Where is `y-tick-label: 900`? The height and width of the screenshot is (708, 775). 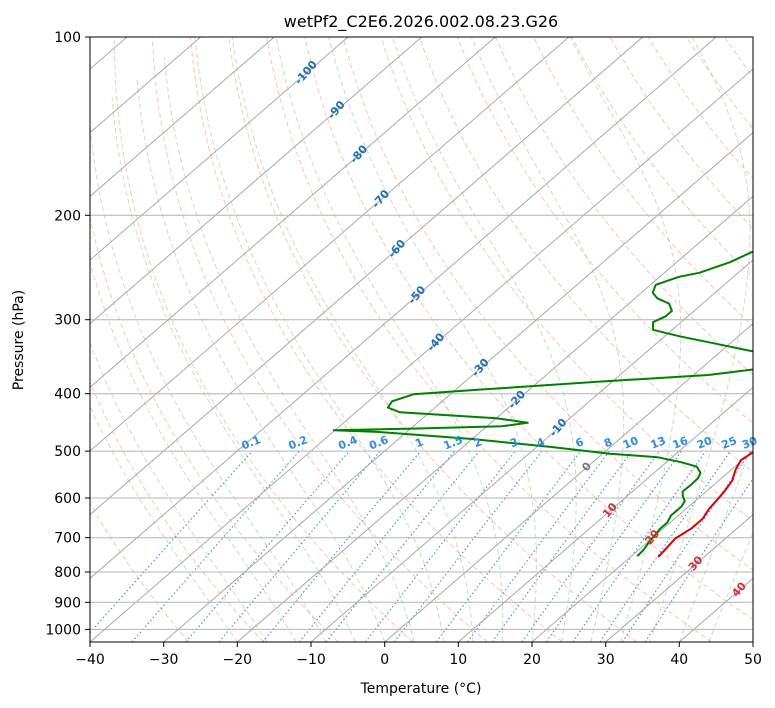
y-tick-label: 900 is located at coordinates (67, 603).